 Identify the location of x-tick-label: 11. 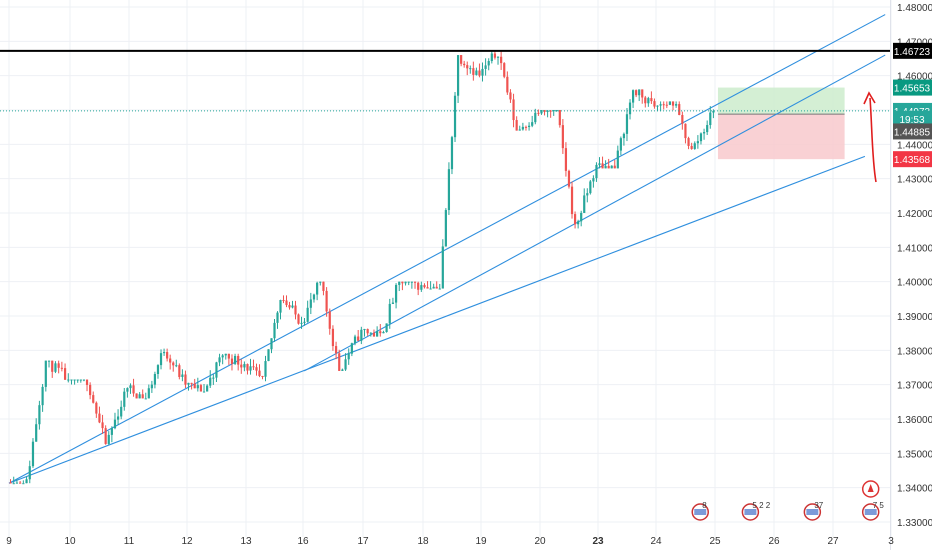
(129, 541).